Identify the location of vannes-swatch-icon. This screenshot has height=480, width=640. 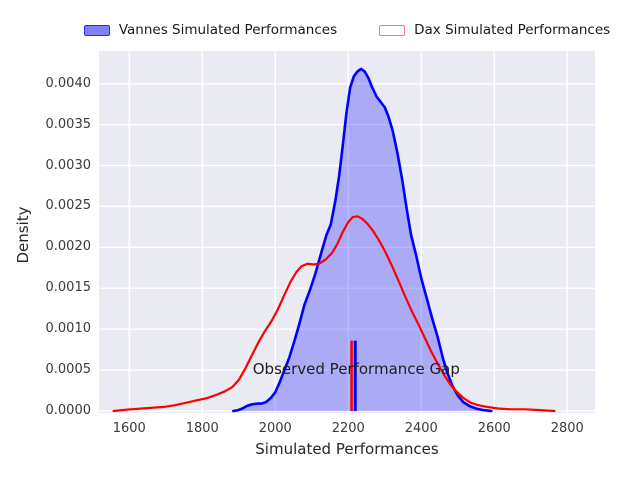
(96, 30).